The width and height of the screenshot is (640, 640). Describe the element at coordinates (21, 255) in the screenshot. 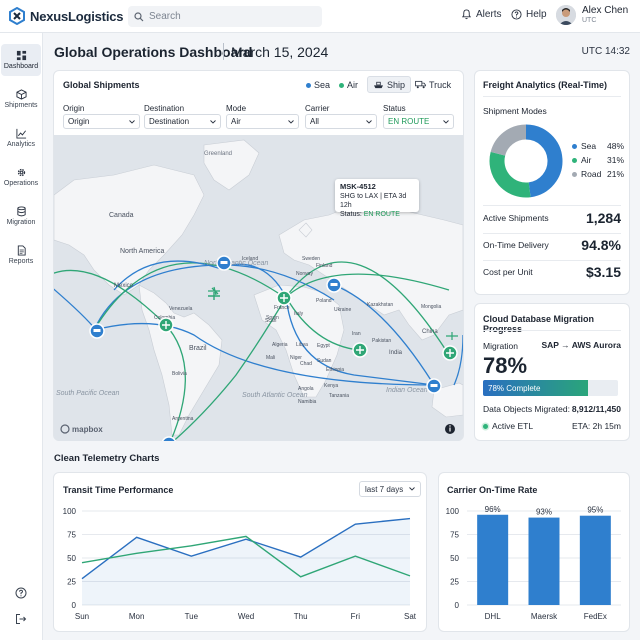

I see `sidebar-item-reports: Reports` at that location.